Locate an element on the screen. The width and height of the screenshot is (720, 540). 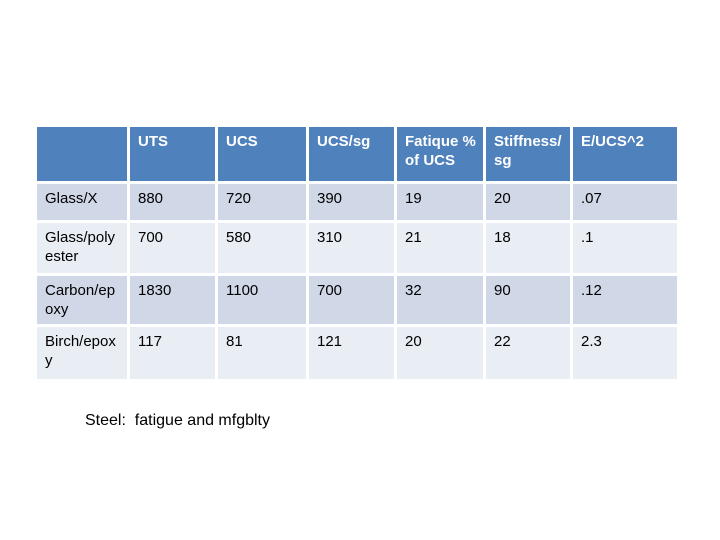
table-cell: 90 is located at coordinates (528, 300).